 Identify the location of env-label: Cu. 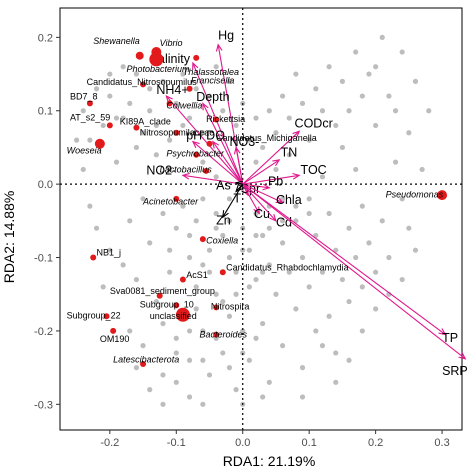
(262, 214).